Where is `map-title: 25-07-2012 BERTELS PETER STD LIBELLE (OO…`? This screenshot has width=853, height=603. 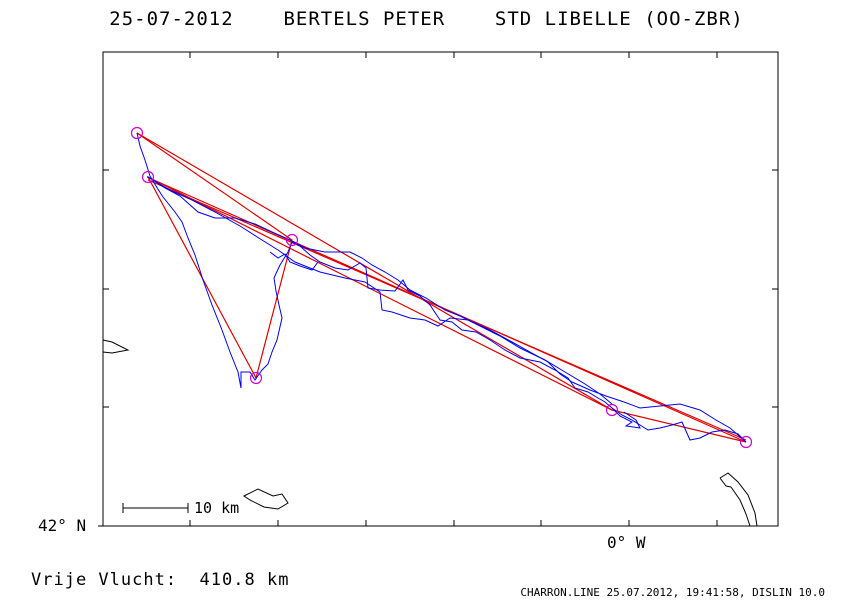
map-title: 25-07-2012 BERTELS PETER STD LIBELLE (OO… is located at coordinates (426, 19).